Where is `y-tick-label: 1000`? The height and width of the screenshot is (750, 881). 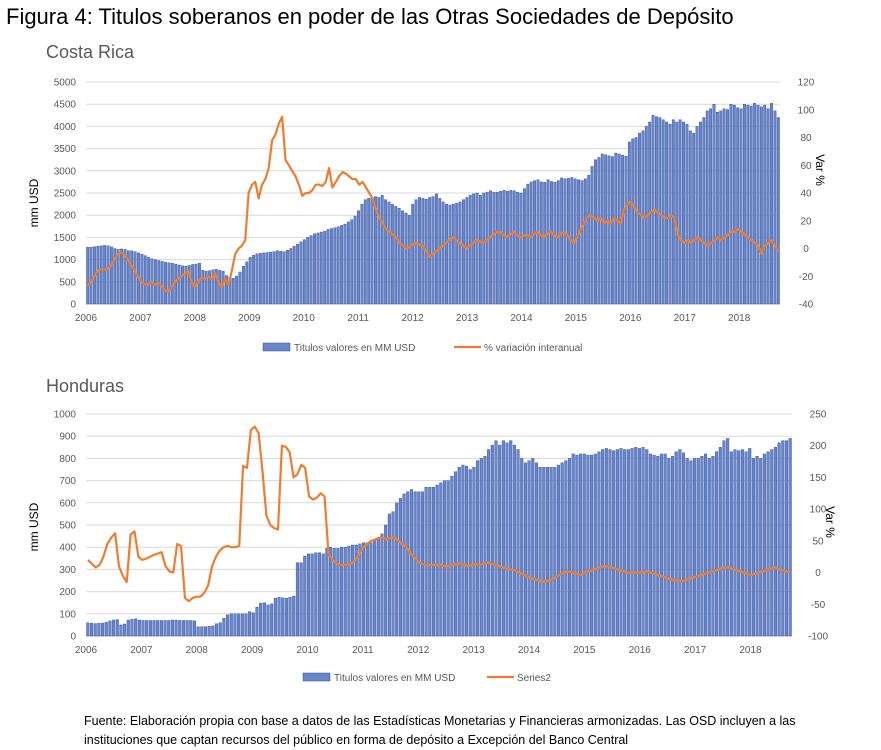 y-tick-label: 1000 is located at coordinates (65, 415).